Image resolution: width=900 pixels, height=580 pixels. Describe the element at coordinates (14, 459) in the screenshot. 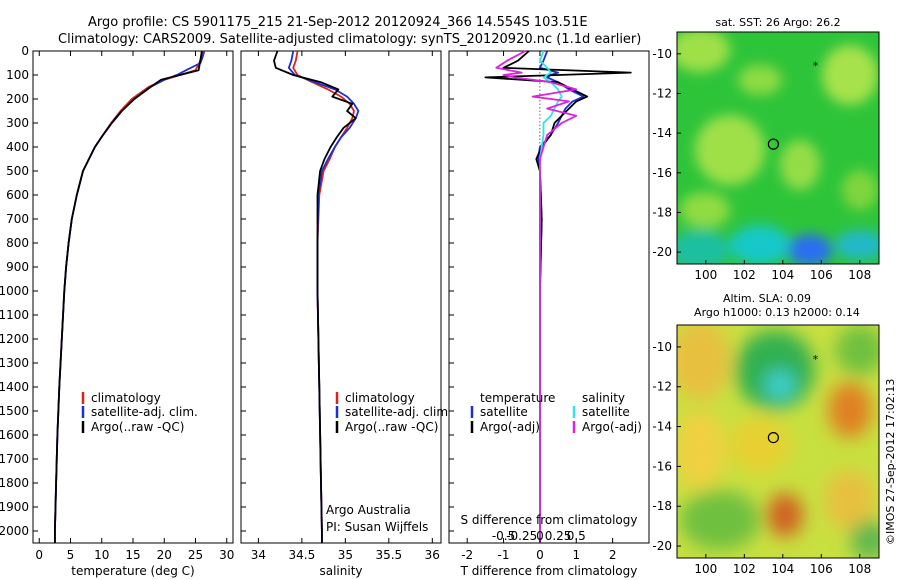

I see `y-tick-label: 1700` at that location.